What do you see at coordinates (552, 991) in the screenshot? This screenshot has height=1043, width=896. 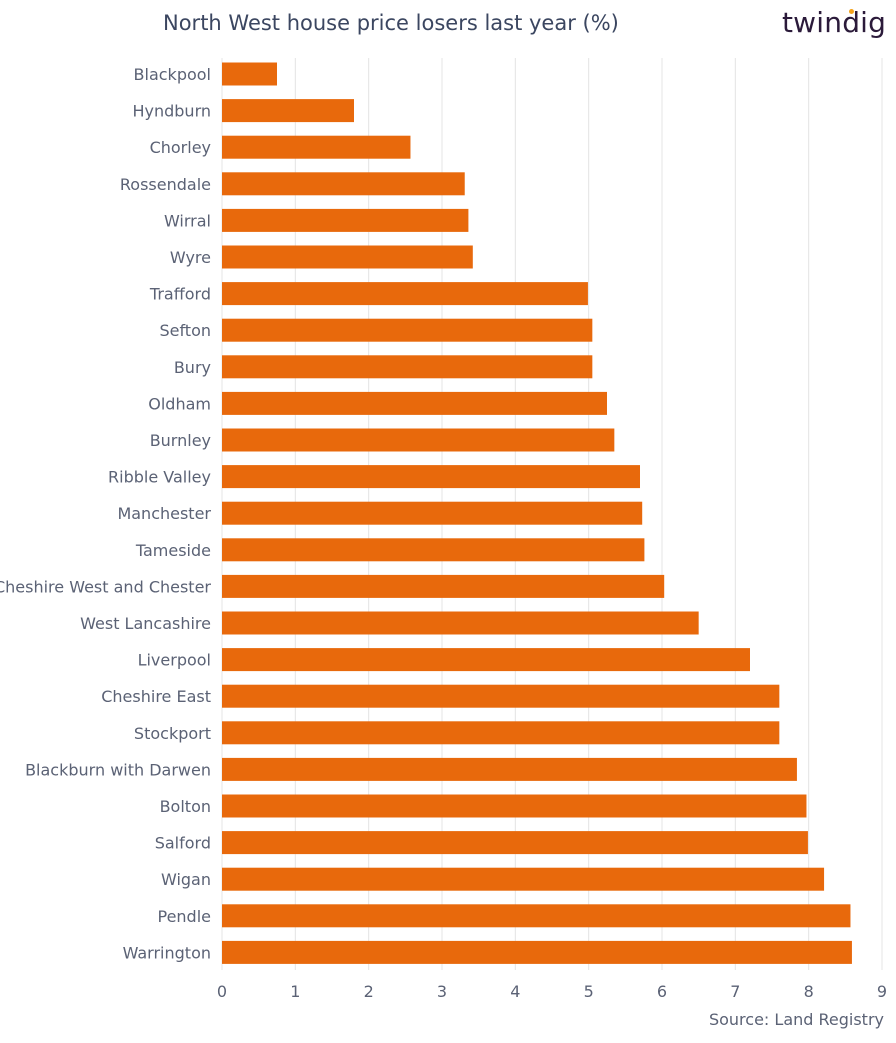 I see `x-axis-ticks: 0 1 2 3 4 5 6 7 8 9` at bounding box center [552, 991].